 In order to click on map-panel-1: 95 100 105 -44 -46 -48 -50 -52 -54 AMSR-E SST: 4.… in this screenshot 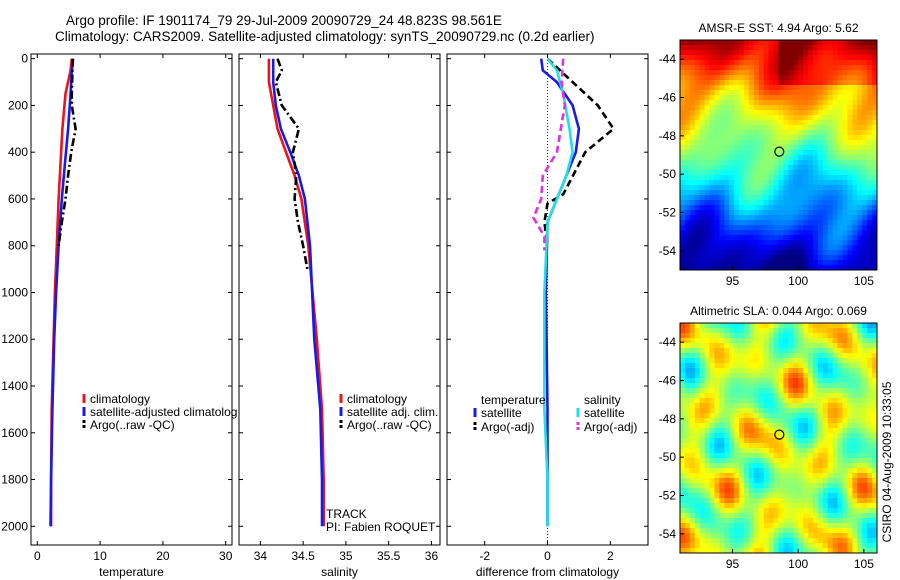, I will do `click(768, 154)`.